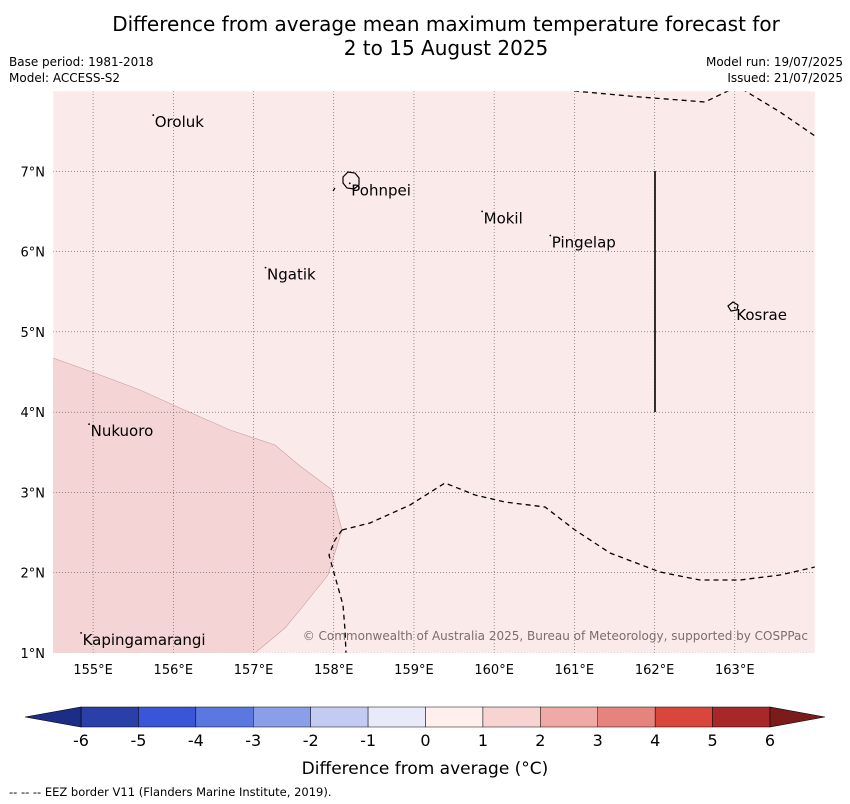 The image size is (850, 804). What do you see at coordinates (334, 670) in the screenshot?
I see `lon-tick-label: 158°E` at bounding box center [334, 670].